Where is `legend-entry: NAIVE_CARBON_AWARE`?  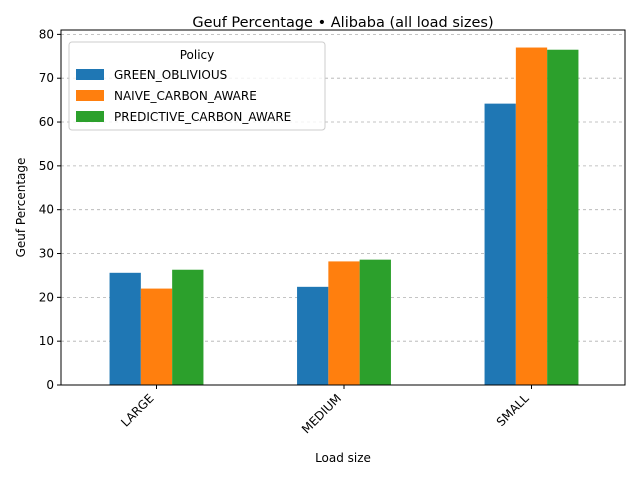
legend-entry: NAIVE_CARBON_AWARE is located at coordinates (185, 96).